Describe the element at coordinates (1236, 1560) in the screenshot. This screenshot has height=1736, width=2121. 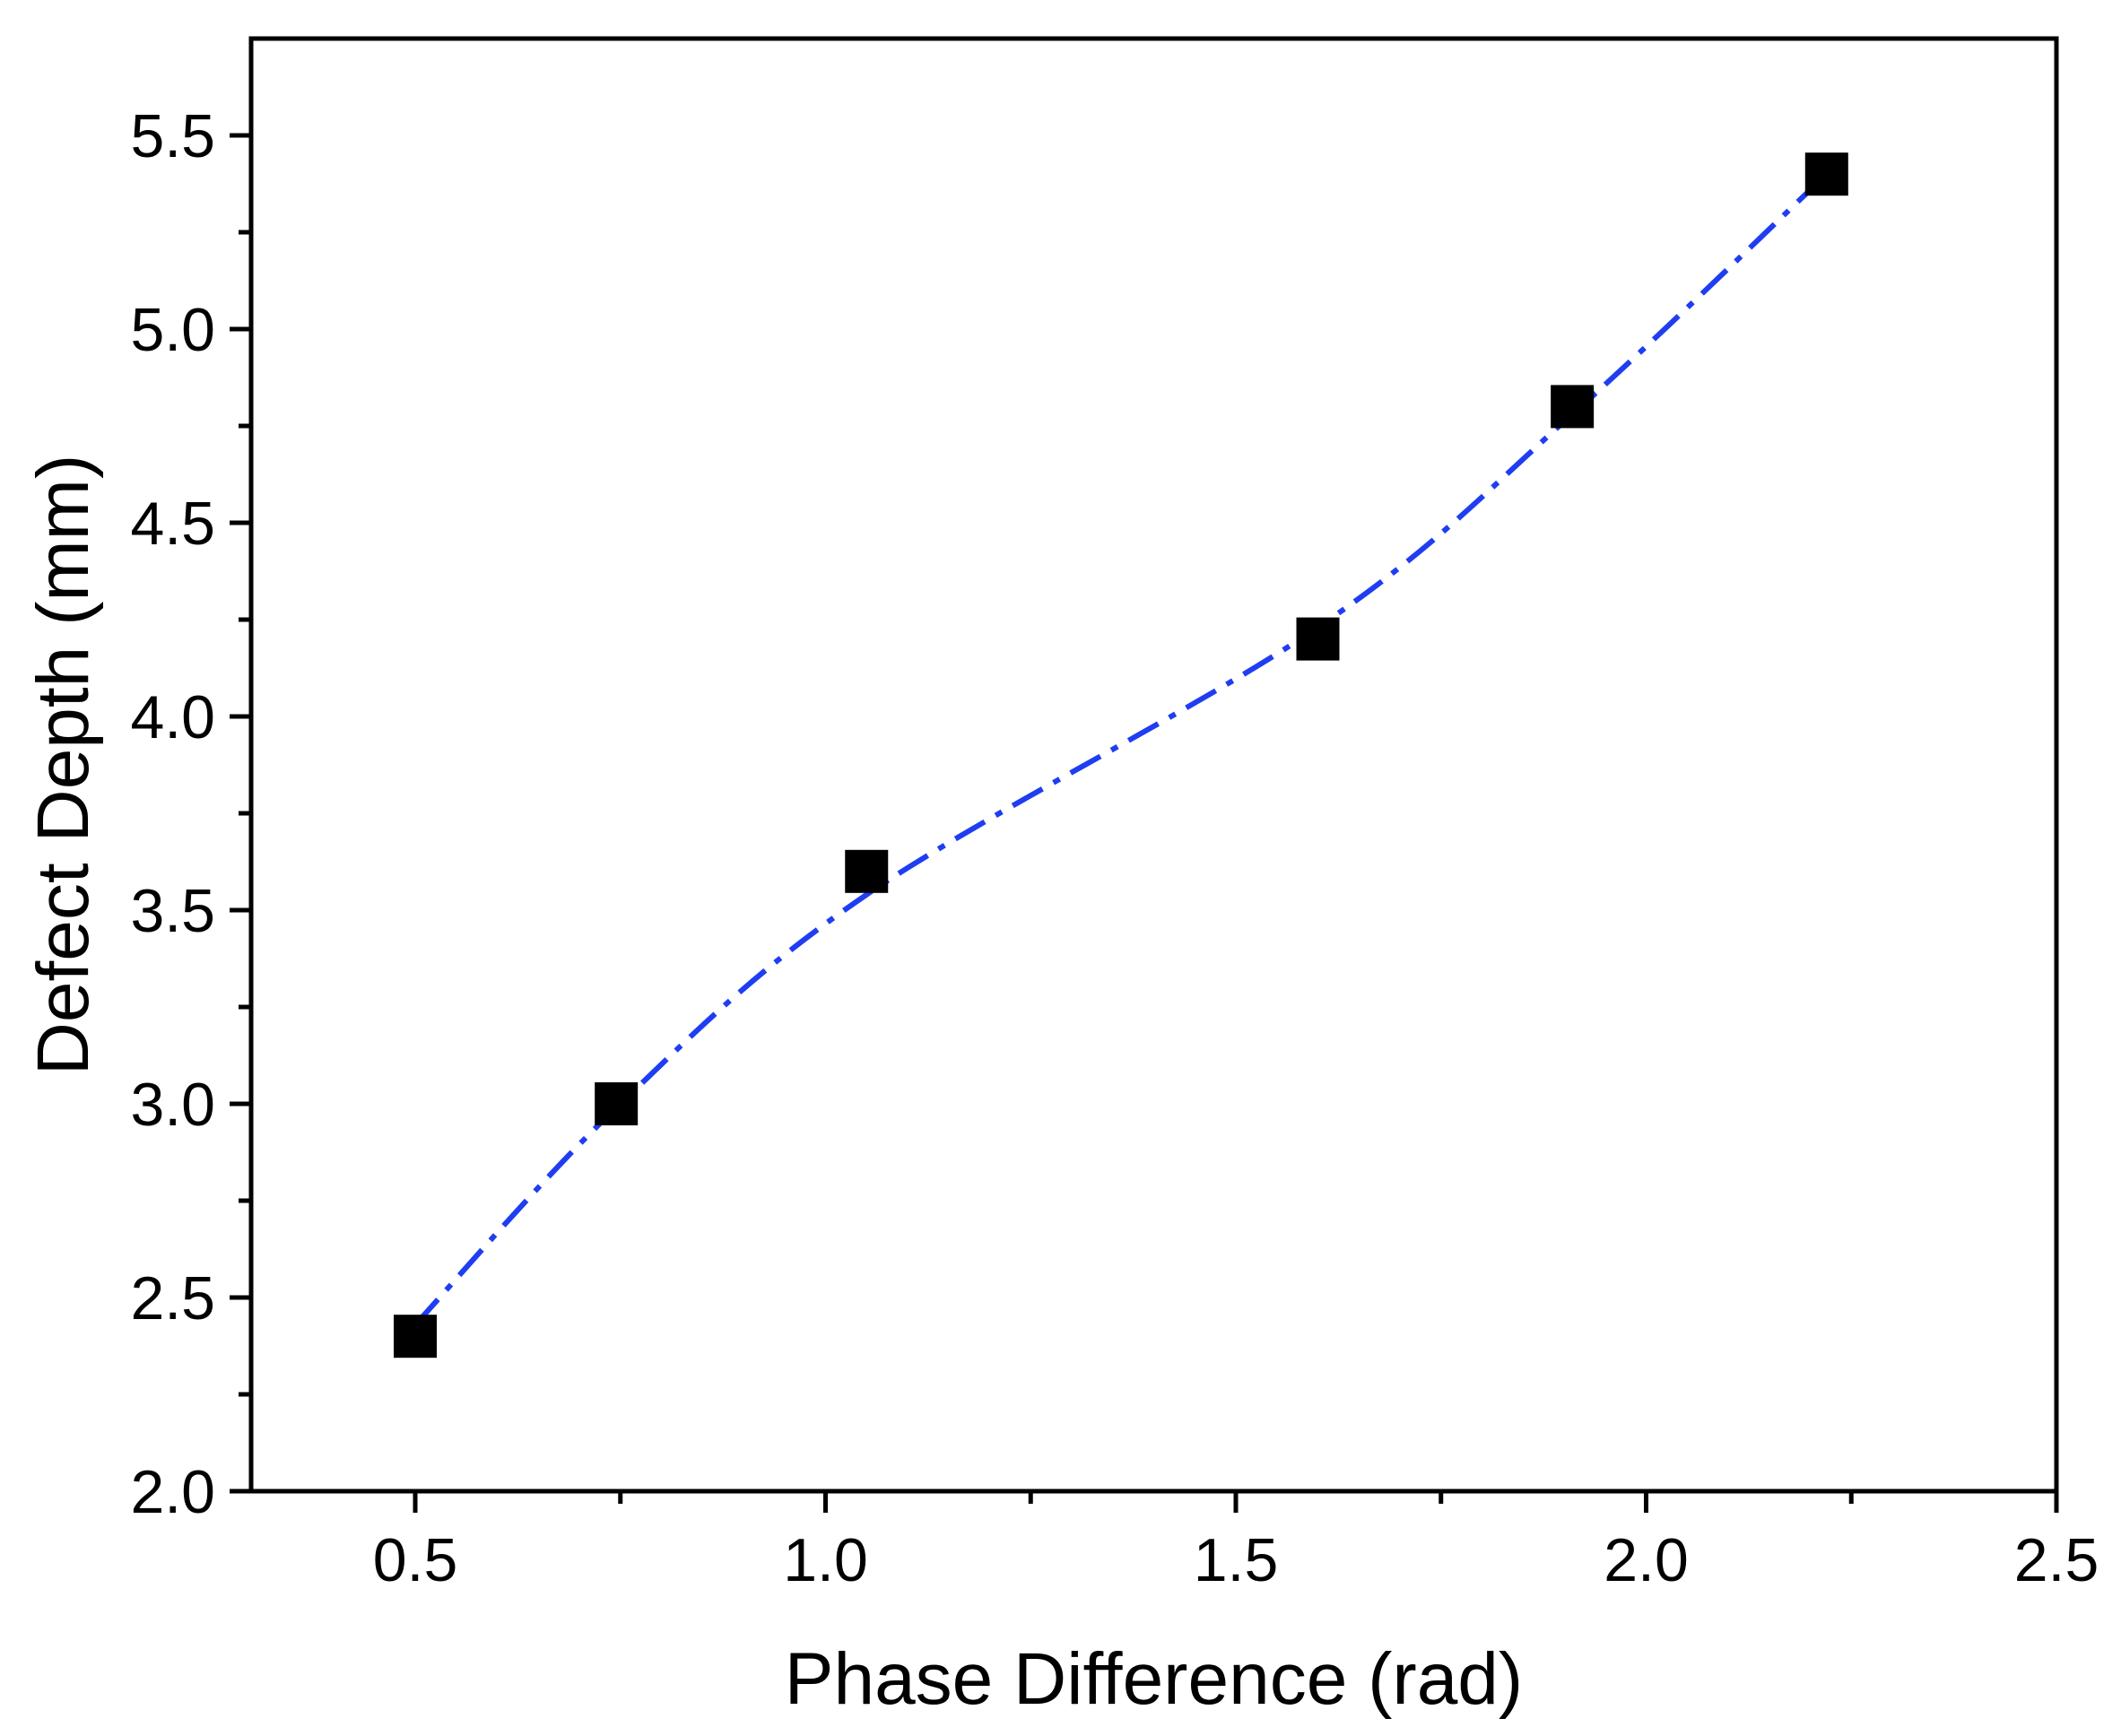
I see `x-tick-label: 1.5` at that location.